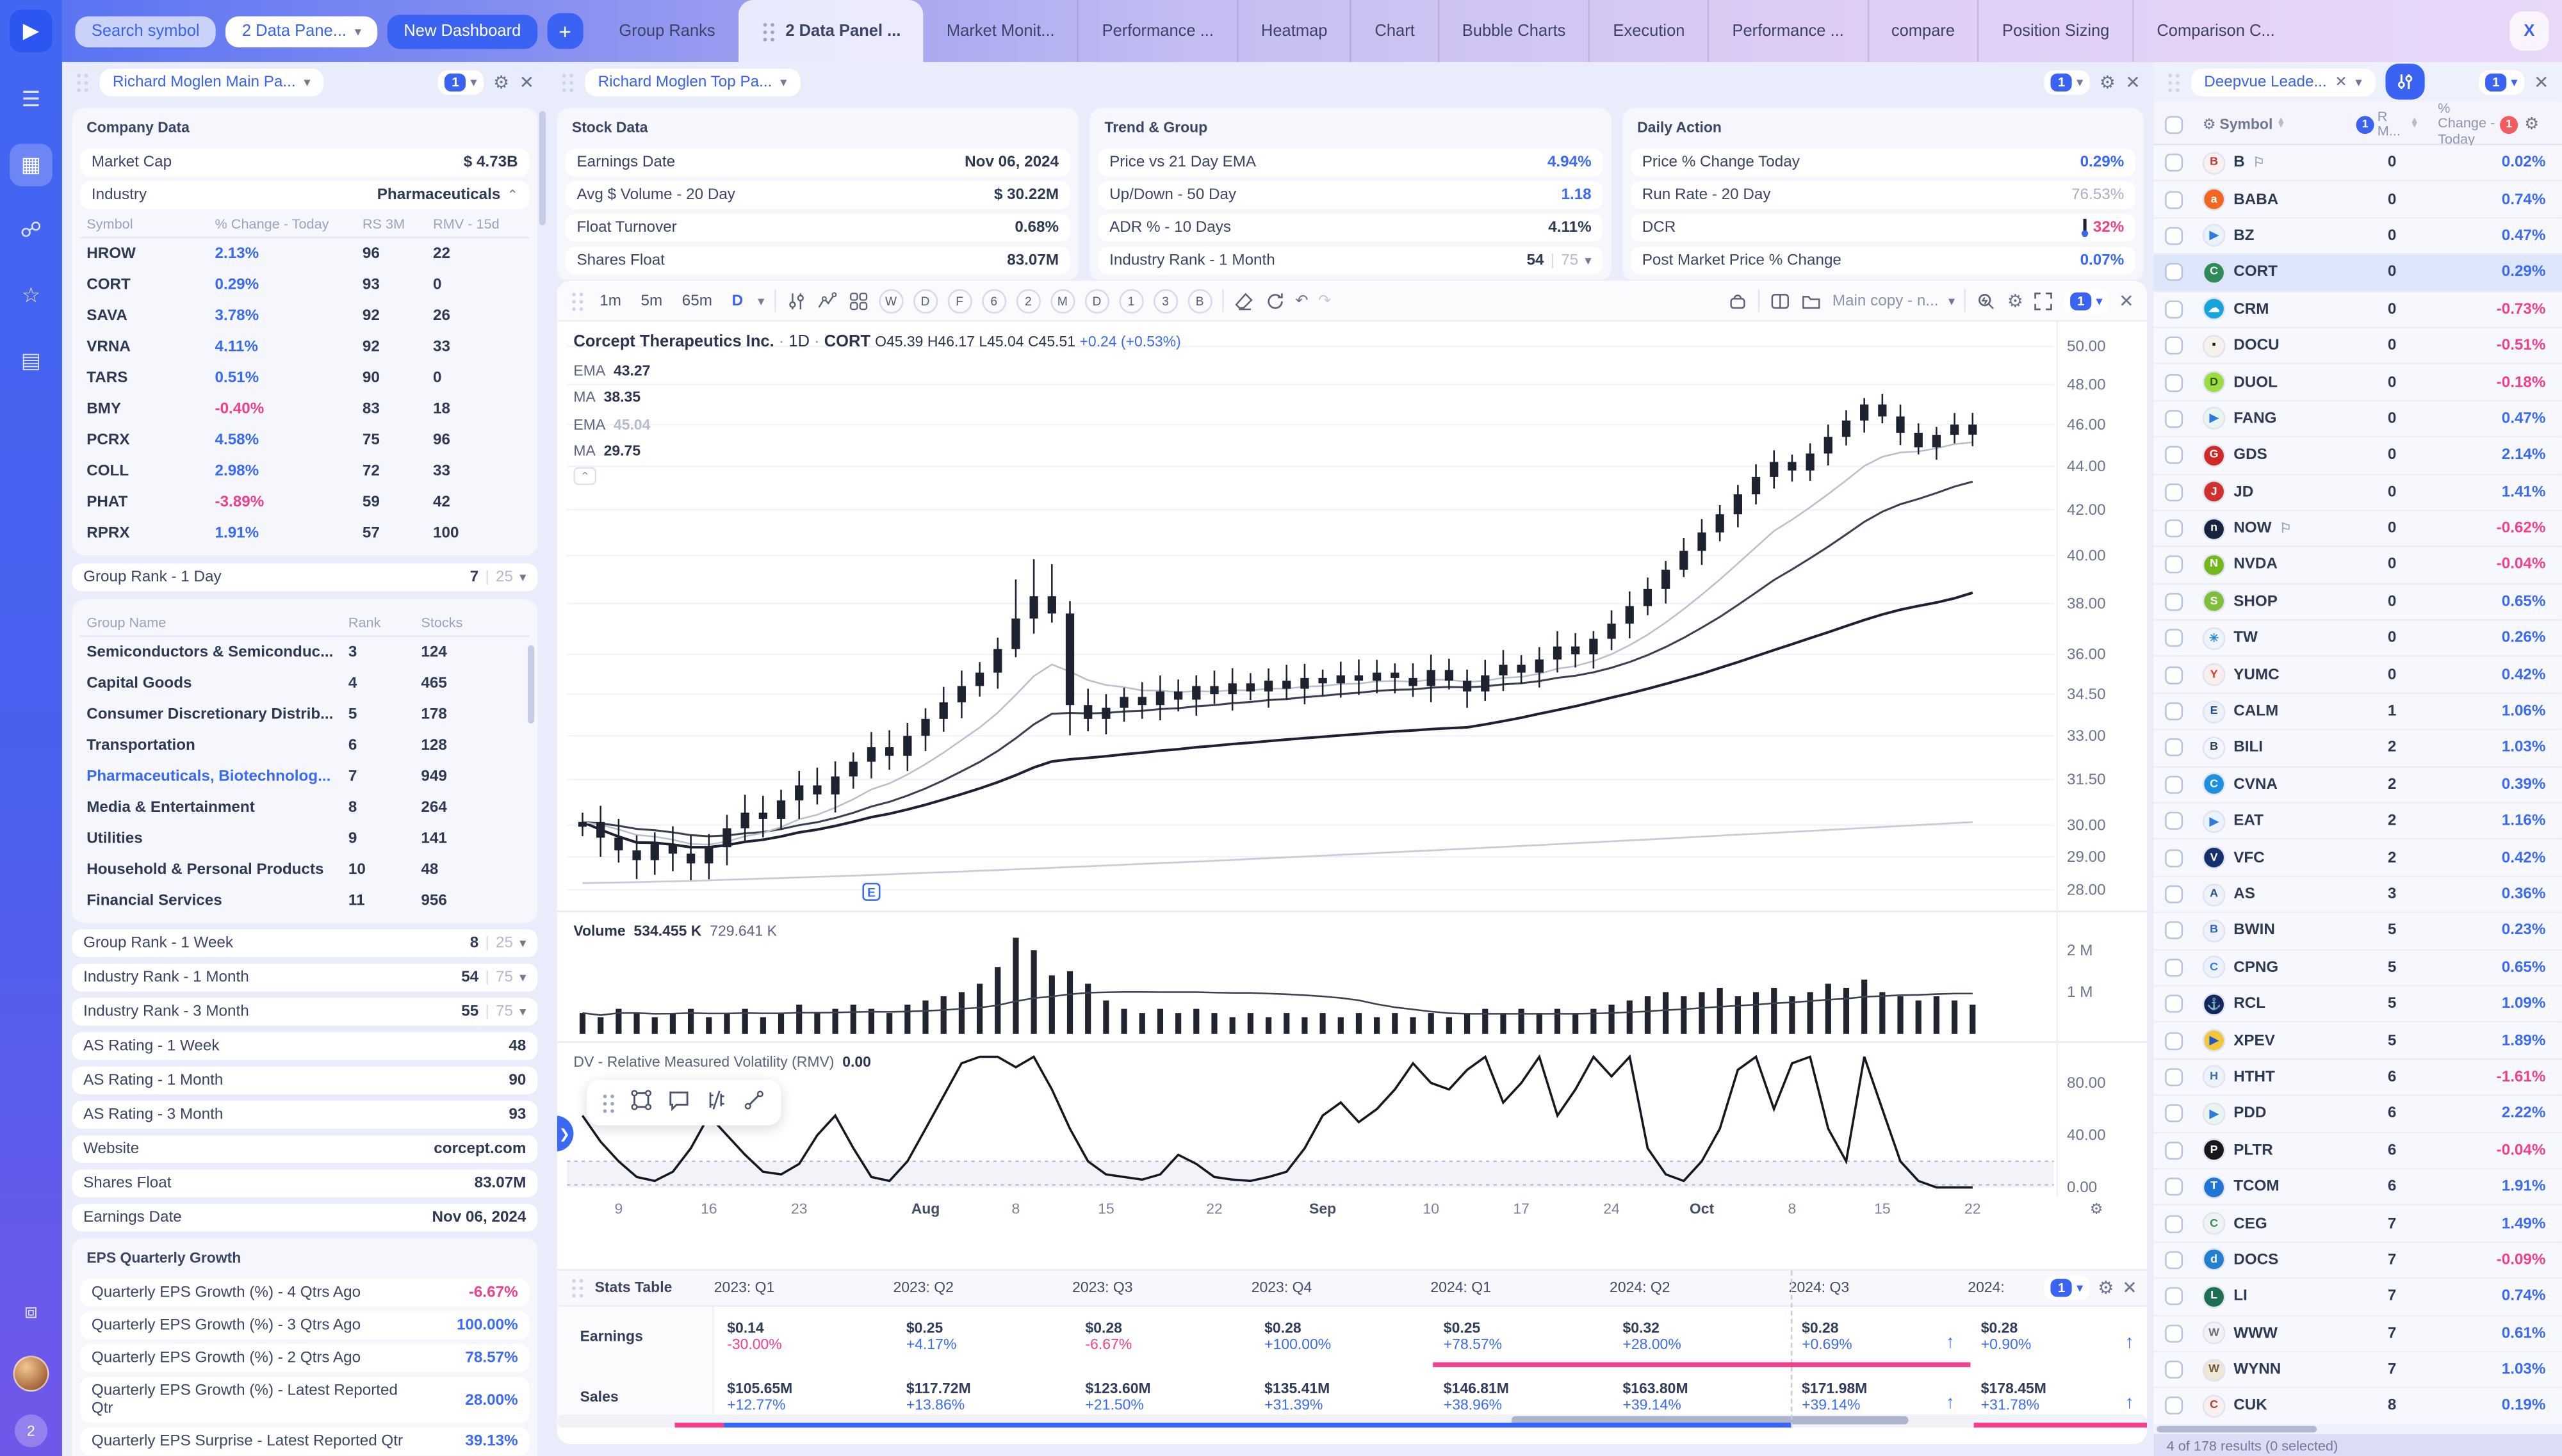 Image resolution: width=2562 pixels, height=1456 pixels. I want to click on group-row: Consumer Discretionary Distrib... 5 178, so click(266, 715).